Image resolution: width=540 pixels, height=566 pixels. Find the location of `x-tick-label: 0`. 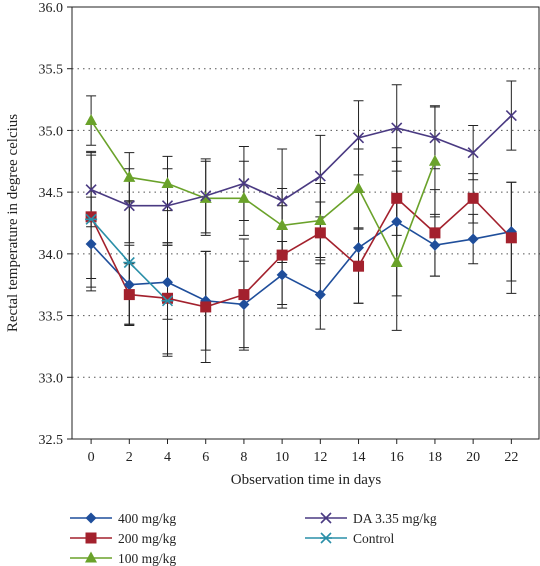

x-tick-label: 0 is located at coordinates (91, 457).